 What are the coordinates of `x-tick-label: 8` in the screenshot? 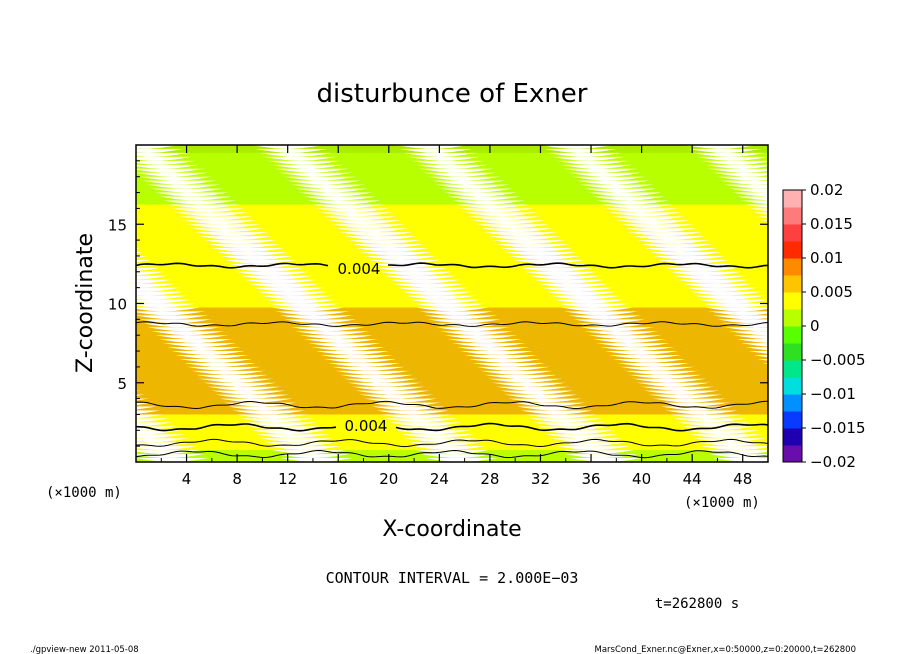 It's located at (237, 479).